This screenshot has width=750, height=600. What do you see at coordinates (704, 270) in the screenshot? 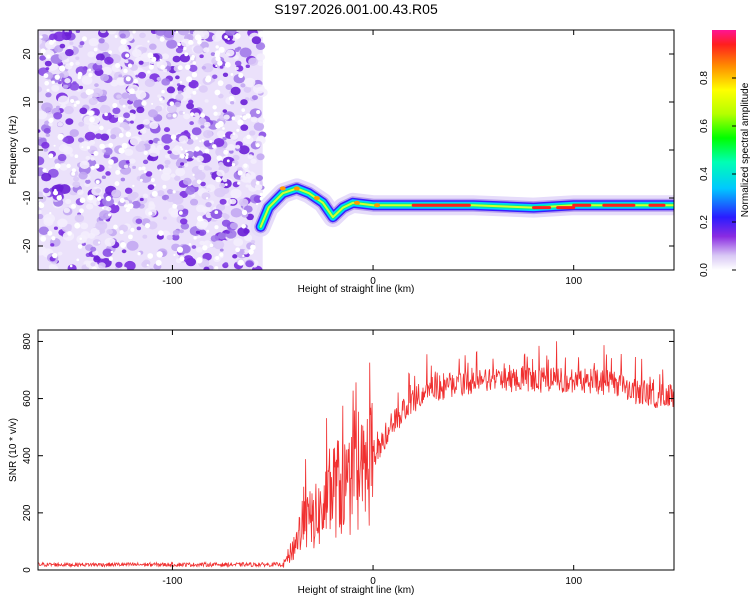
I see `colorbar-tick-label: 0.0` at bounding box center [704, 270].